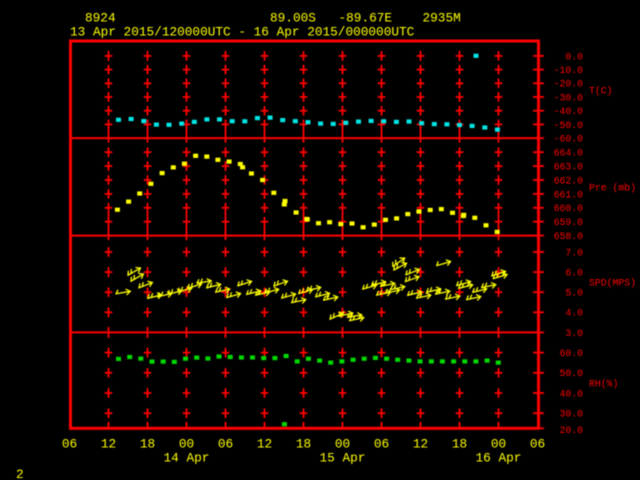 This screenshot has height=480, width=640. What do you see at coordinates (571, 430) in the screenshot?
I see `svg-text: 20.0` at bounding box center [571, 430].